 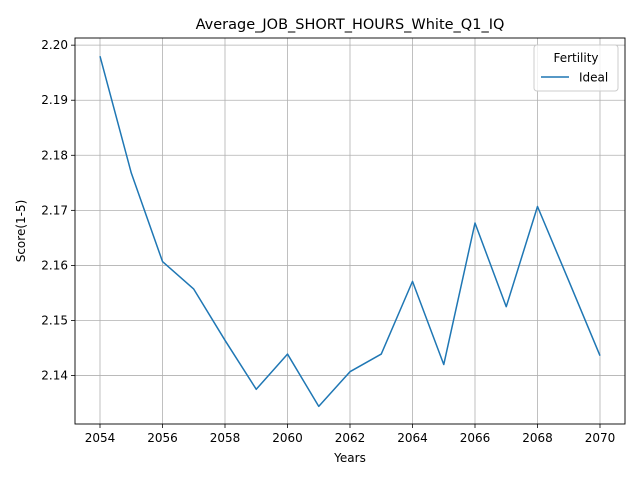 What do you see at coordinates (54, 100) in the screenshot?
I see `y-tick-label: 2.19` at bounding box center [54, 100].